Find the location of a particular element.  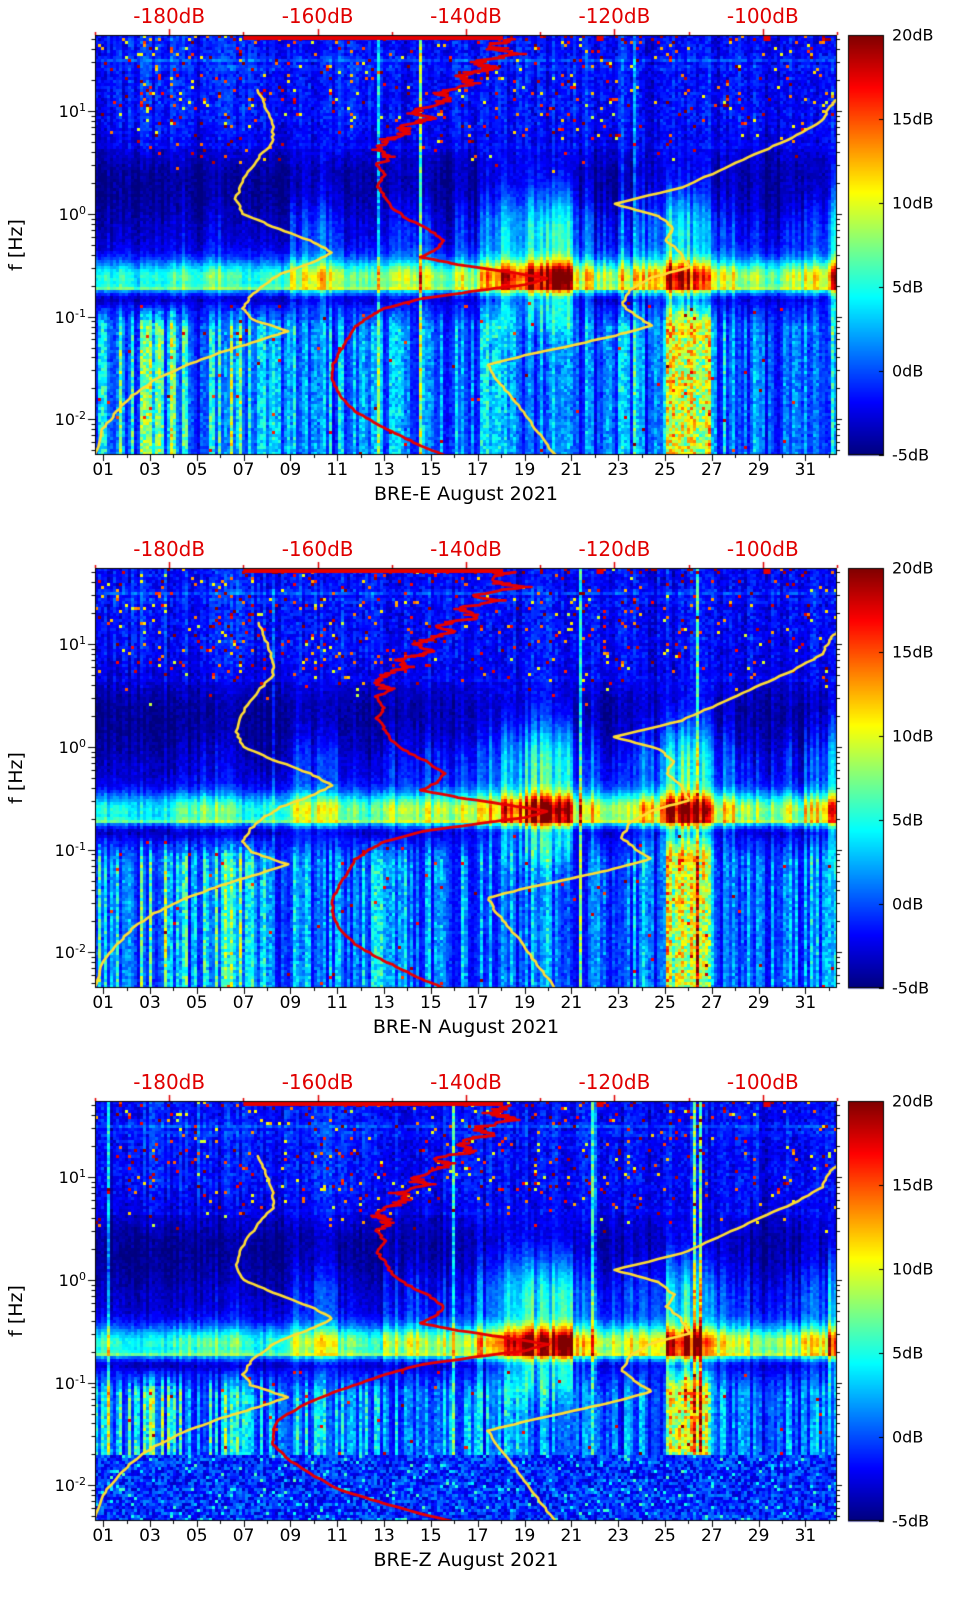

x-tick-label: 17 is located at coordinates (477, 1536).